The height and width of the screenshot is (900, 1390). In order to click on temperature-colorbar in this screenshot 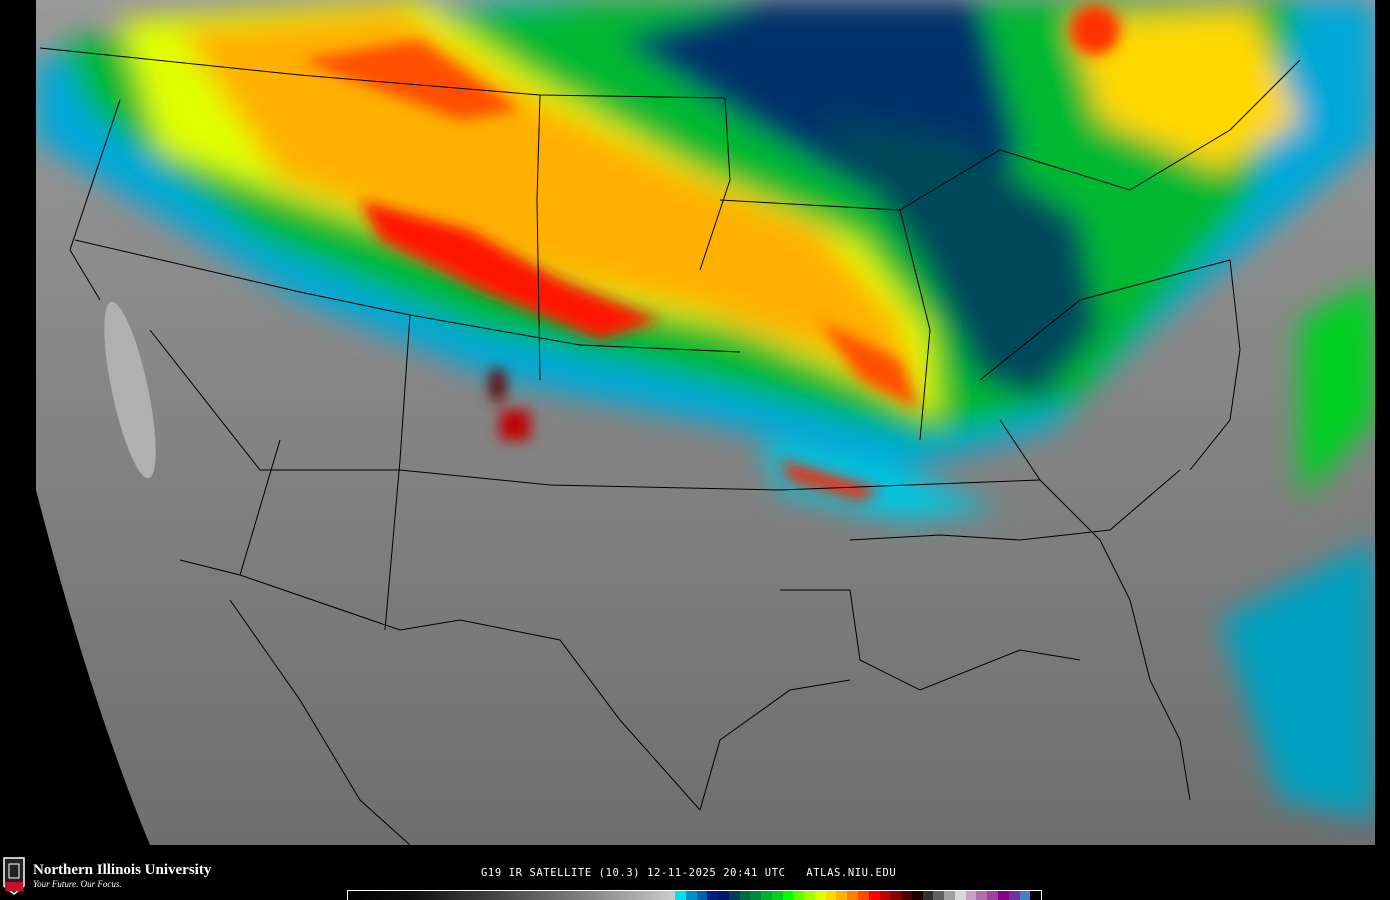, I will do `click(694, 895)`.